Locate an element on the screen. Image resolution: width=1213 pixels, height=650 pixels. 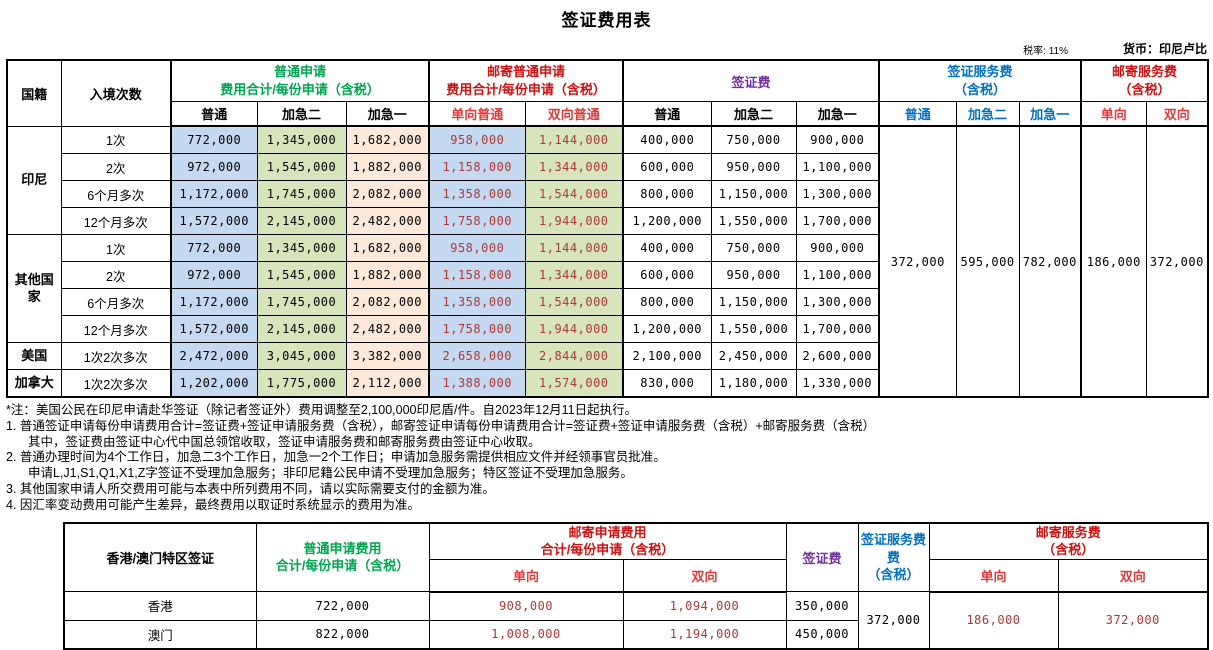
subheader: 双向 is located at coordinates (1177, 114).